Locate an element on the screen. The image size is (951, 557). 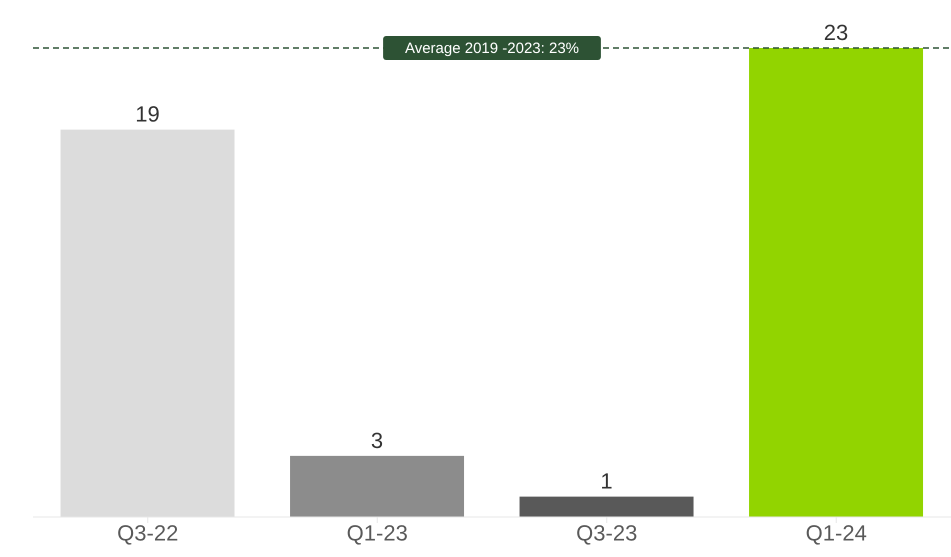
data-label: 23 is located at coordinates (836, 32).